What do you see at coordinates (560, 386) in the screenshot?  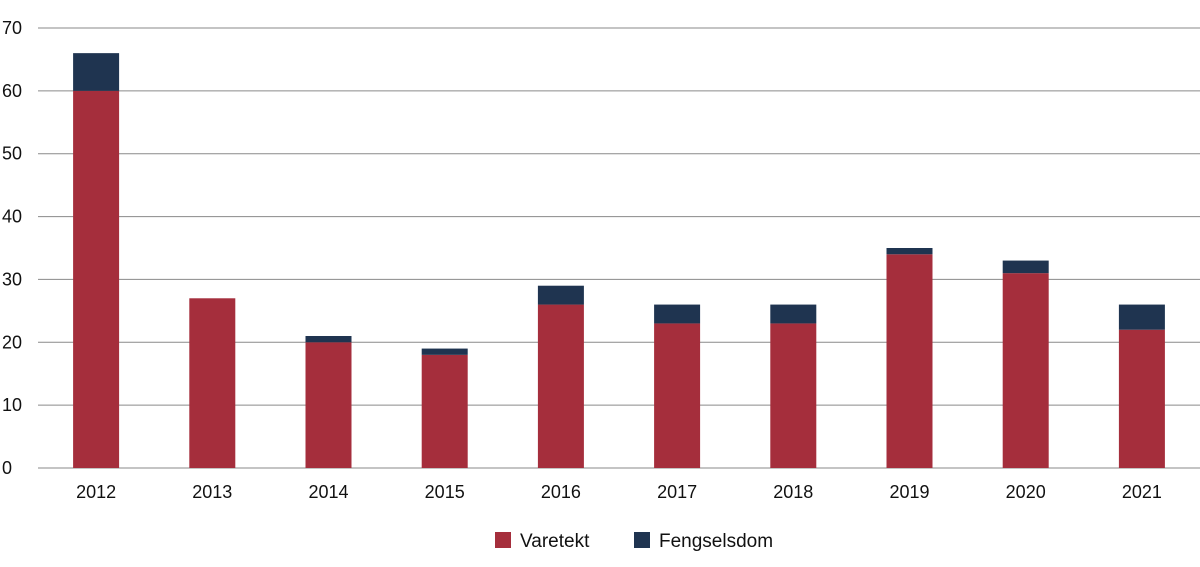 I see `bar-varetekt-2016` at bounding box center [560, 386].